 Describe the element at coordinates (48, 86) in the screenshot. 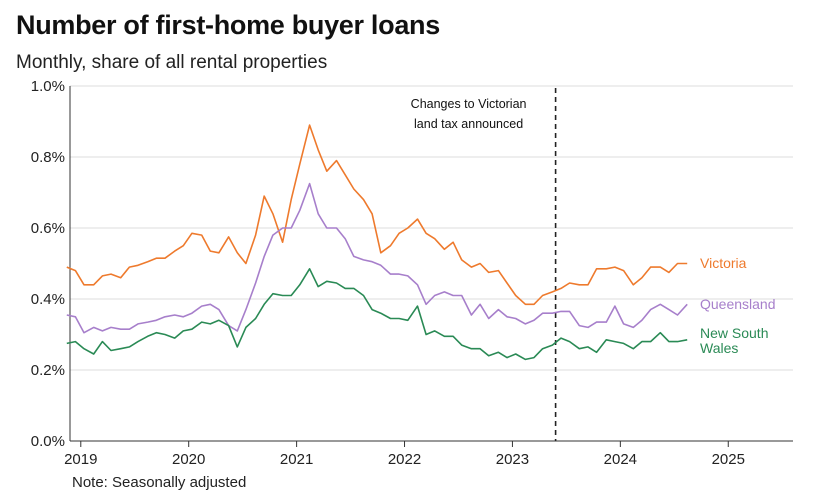

I see `y-tick-label: 1.0%` at that location.